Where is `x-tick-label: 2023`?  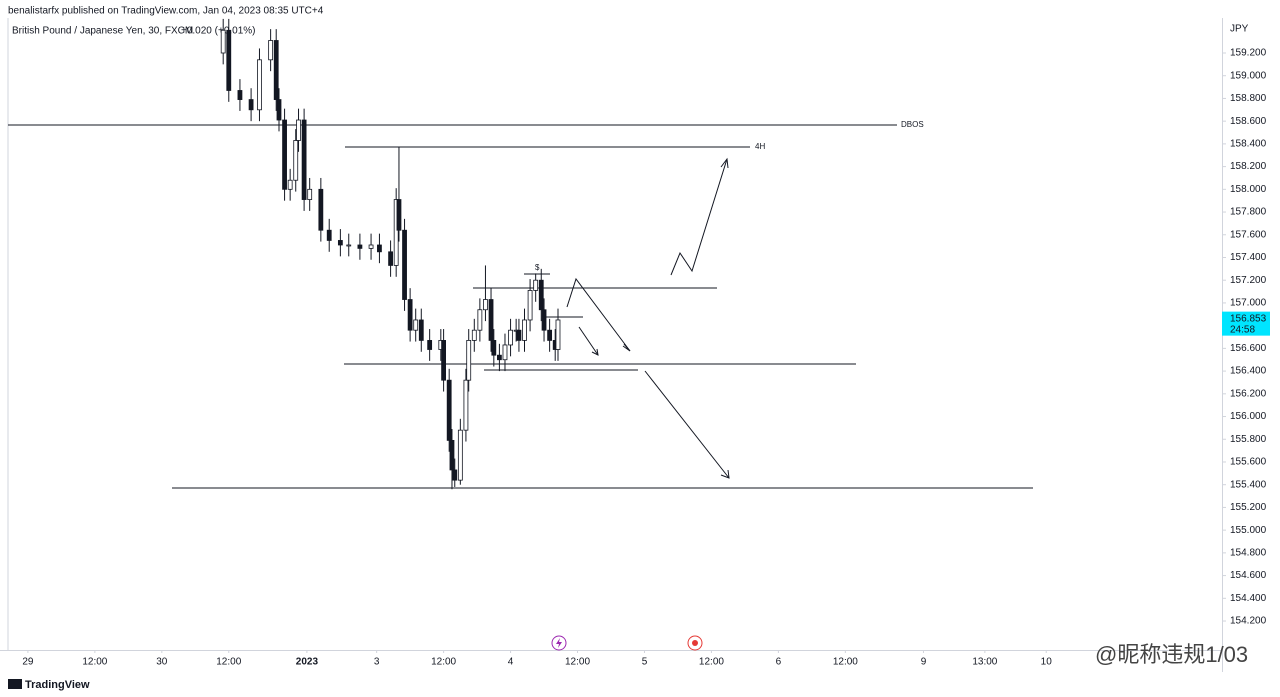 x-tick-label: 2023 is located at coordinates (307, 662).